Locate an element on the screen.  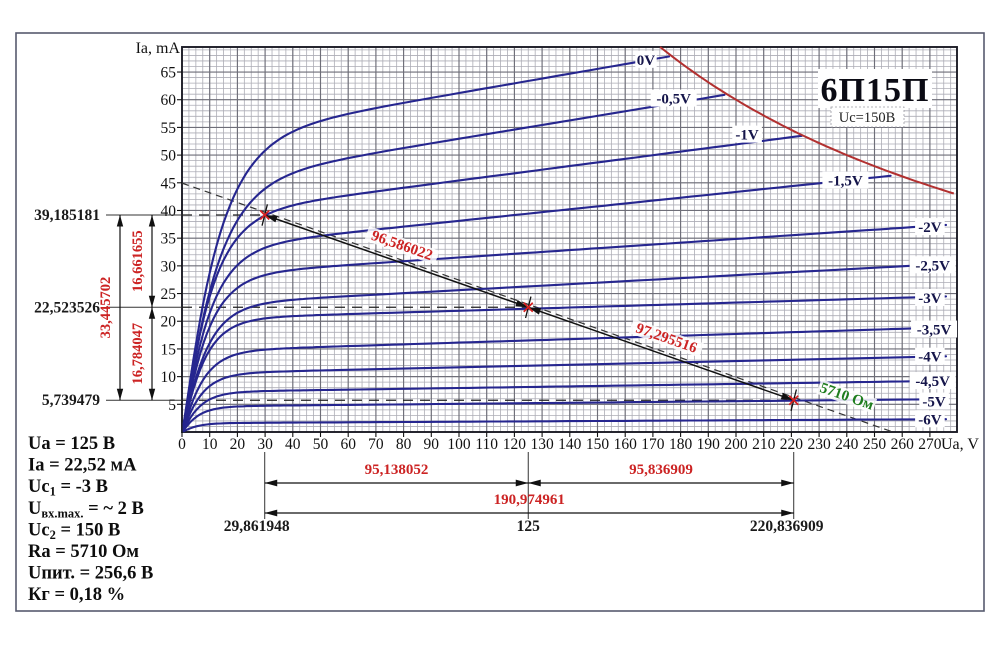
y-tick-label: 50 is located at coordinates (169, 156).